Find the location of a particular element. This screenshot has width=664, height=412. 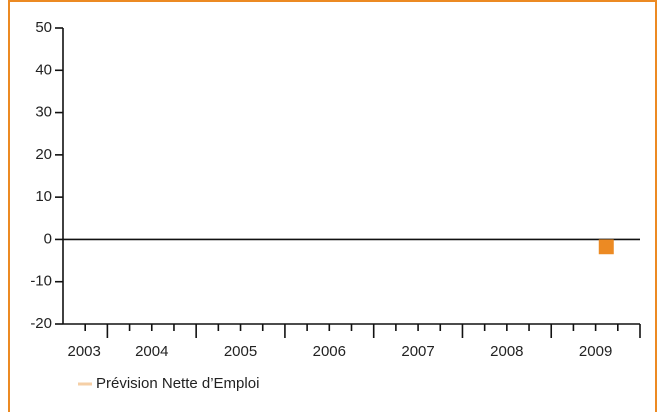

y-tick-label: 30 is located at coordinates (43, 112).